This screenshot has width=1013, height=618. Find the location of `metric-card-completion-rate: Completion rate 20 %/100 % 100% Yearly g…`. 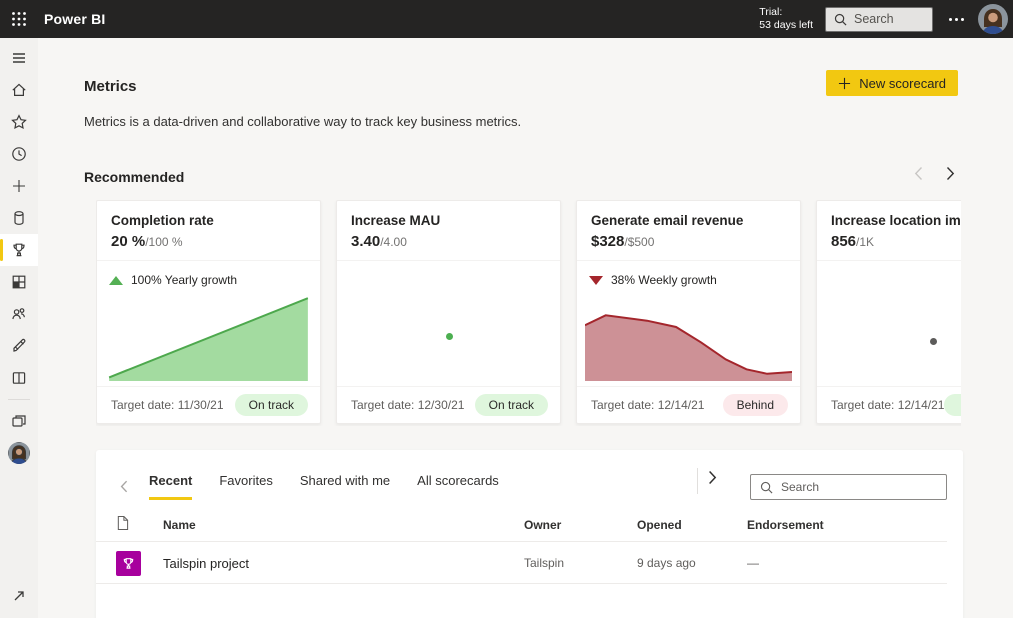

metric-card-completion-rate: Completion rate 20 %/100 % 100% Yearly g… is located at coordinates (208, 312).